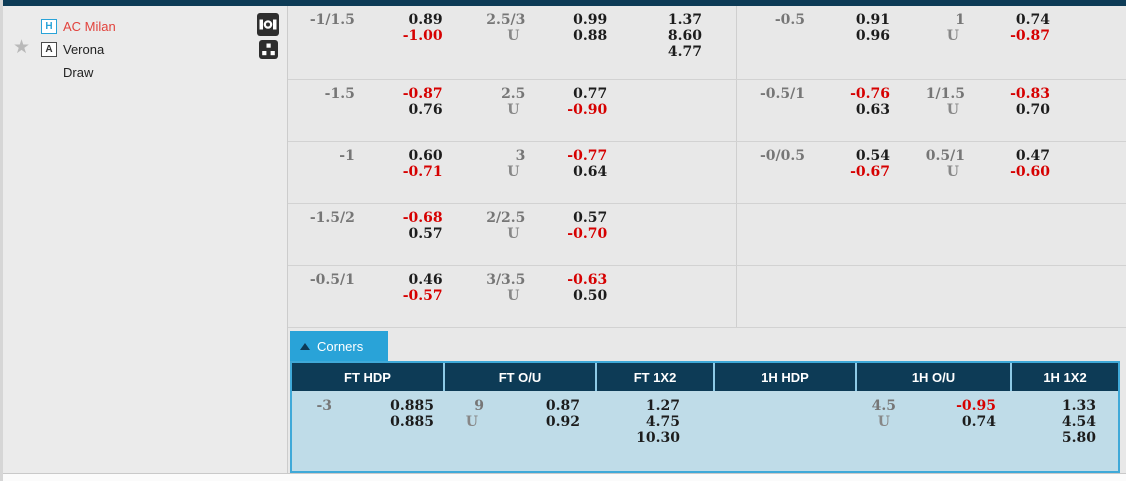 This screenshot has height=481, width=1126. I want to click on away-badge: A, so click(49, 49).